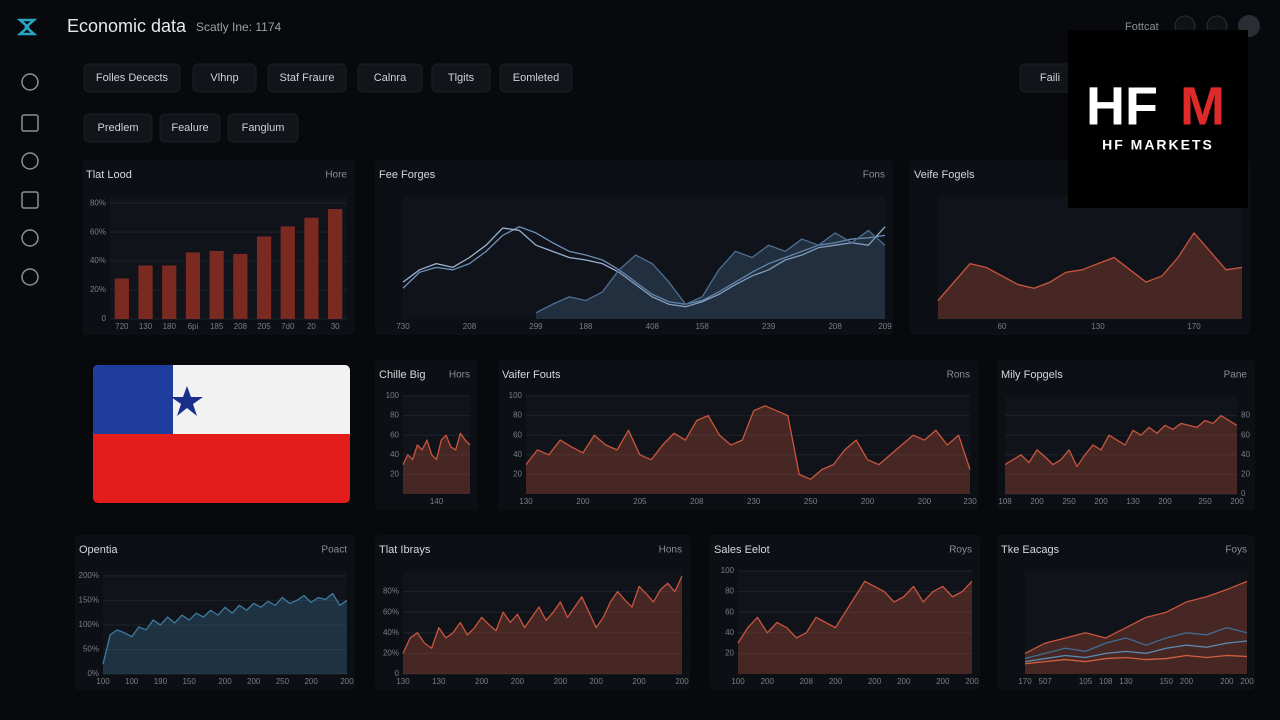 The width and height of the screenshot is (1280, 720). I want to click on nav-button-label: Eomleted, so click(536, 78).